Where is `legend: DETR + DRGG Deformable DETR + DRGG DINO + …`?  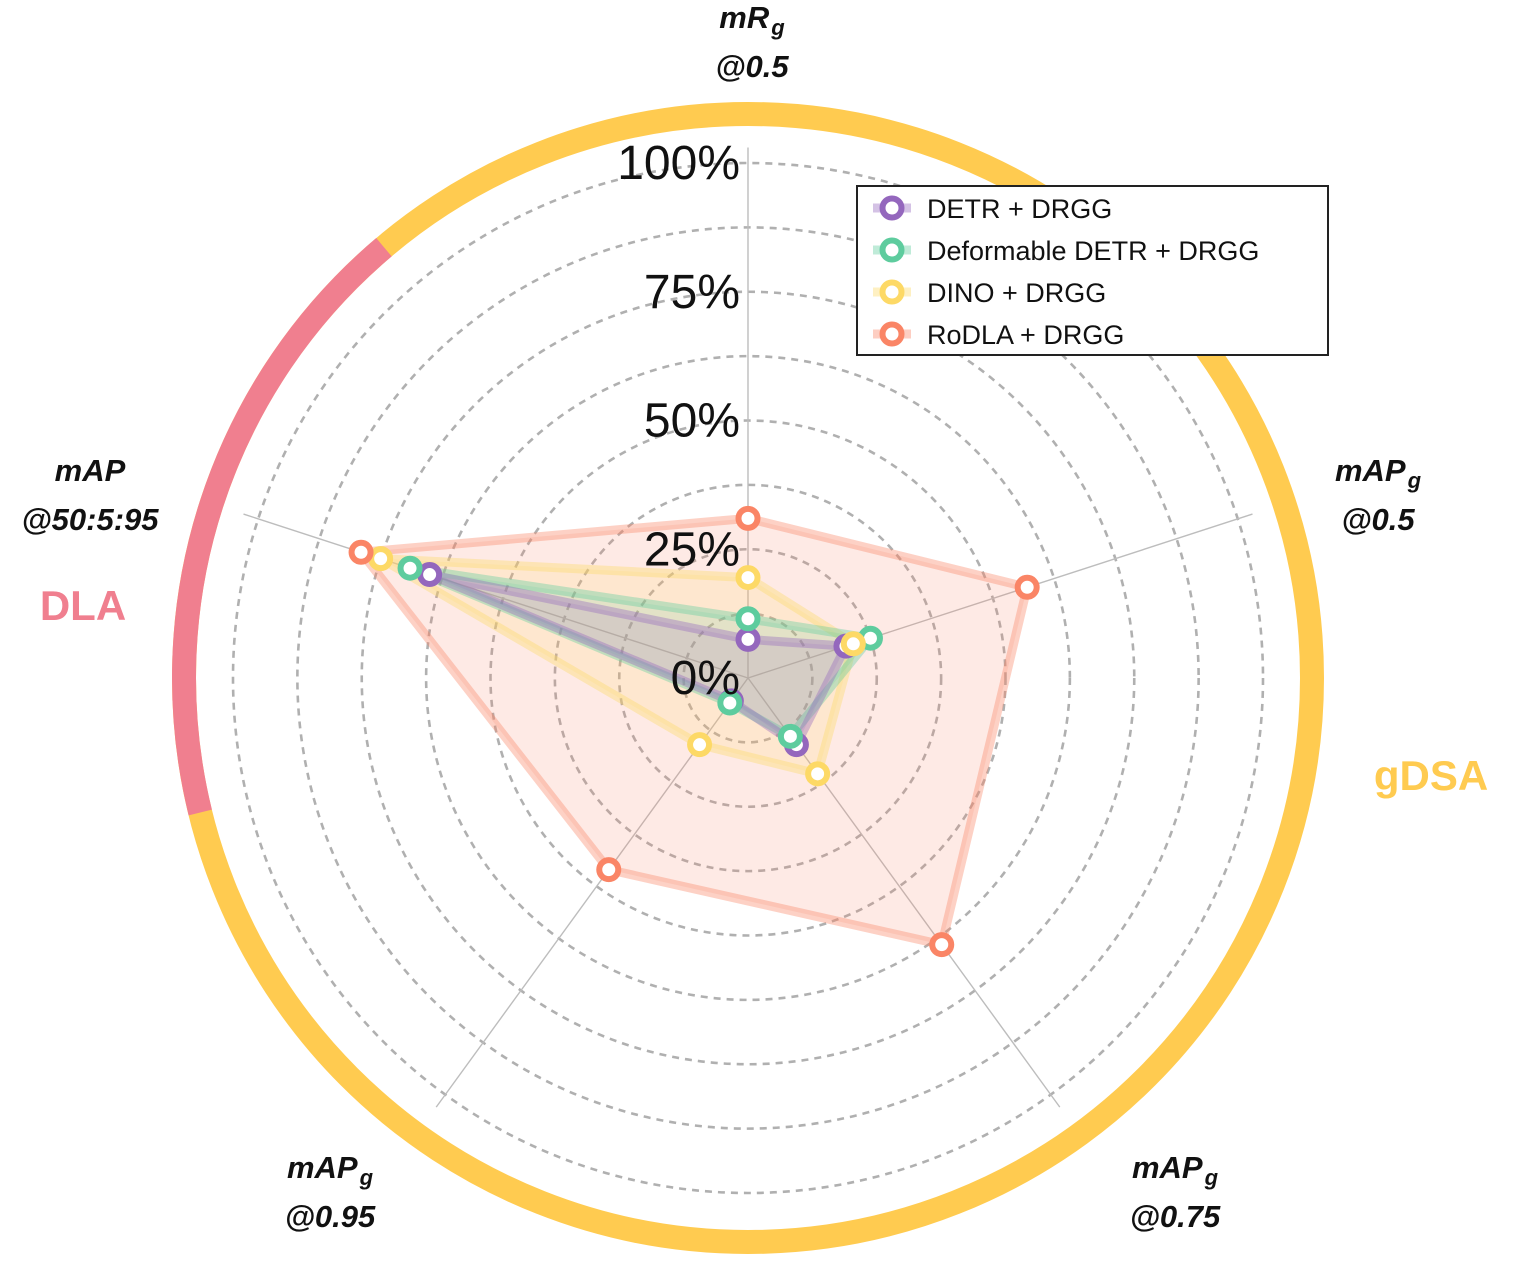 legend: DETR + DRGG Deformable DETR + DRGG DINO + … is located at coordinates (1092, 270).